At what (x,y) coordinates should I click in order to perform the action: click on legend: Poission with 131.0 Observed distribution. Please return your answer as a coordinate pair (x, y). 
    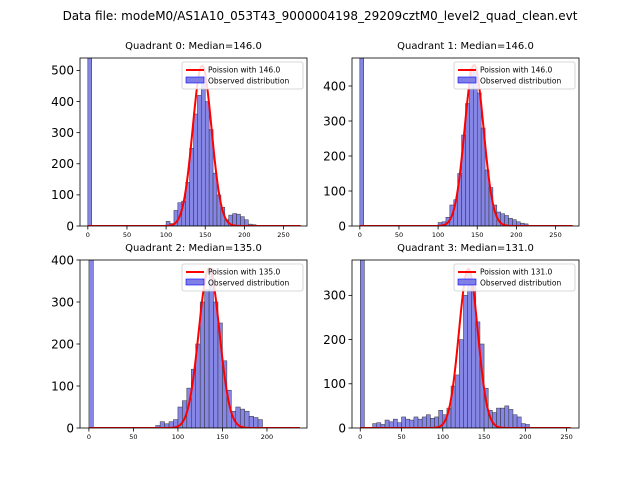
    Looking at the image, I should click on (514, 277).